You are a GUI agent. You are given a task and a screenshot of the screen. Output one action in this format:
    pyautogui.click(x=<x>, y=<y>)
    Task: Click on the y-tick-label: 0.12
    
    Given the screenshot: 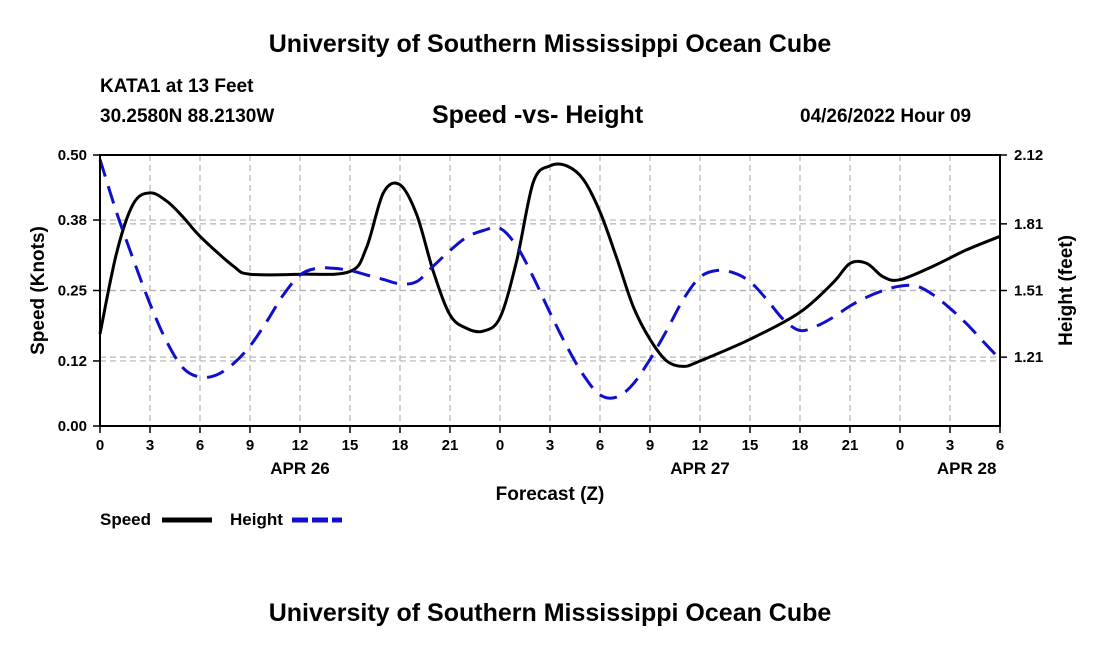 What is the action you would take?
    pyautogui.click(x=72, y=361)
    